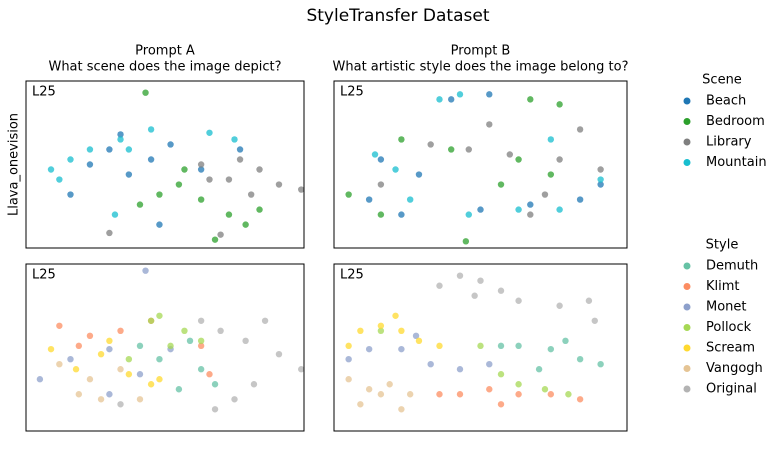  I want to click on legend-label: Vangogh, so click(734, 368).